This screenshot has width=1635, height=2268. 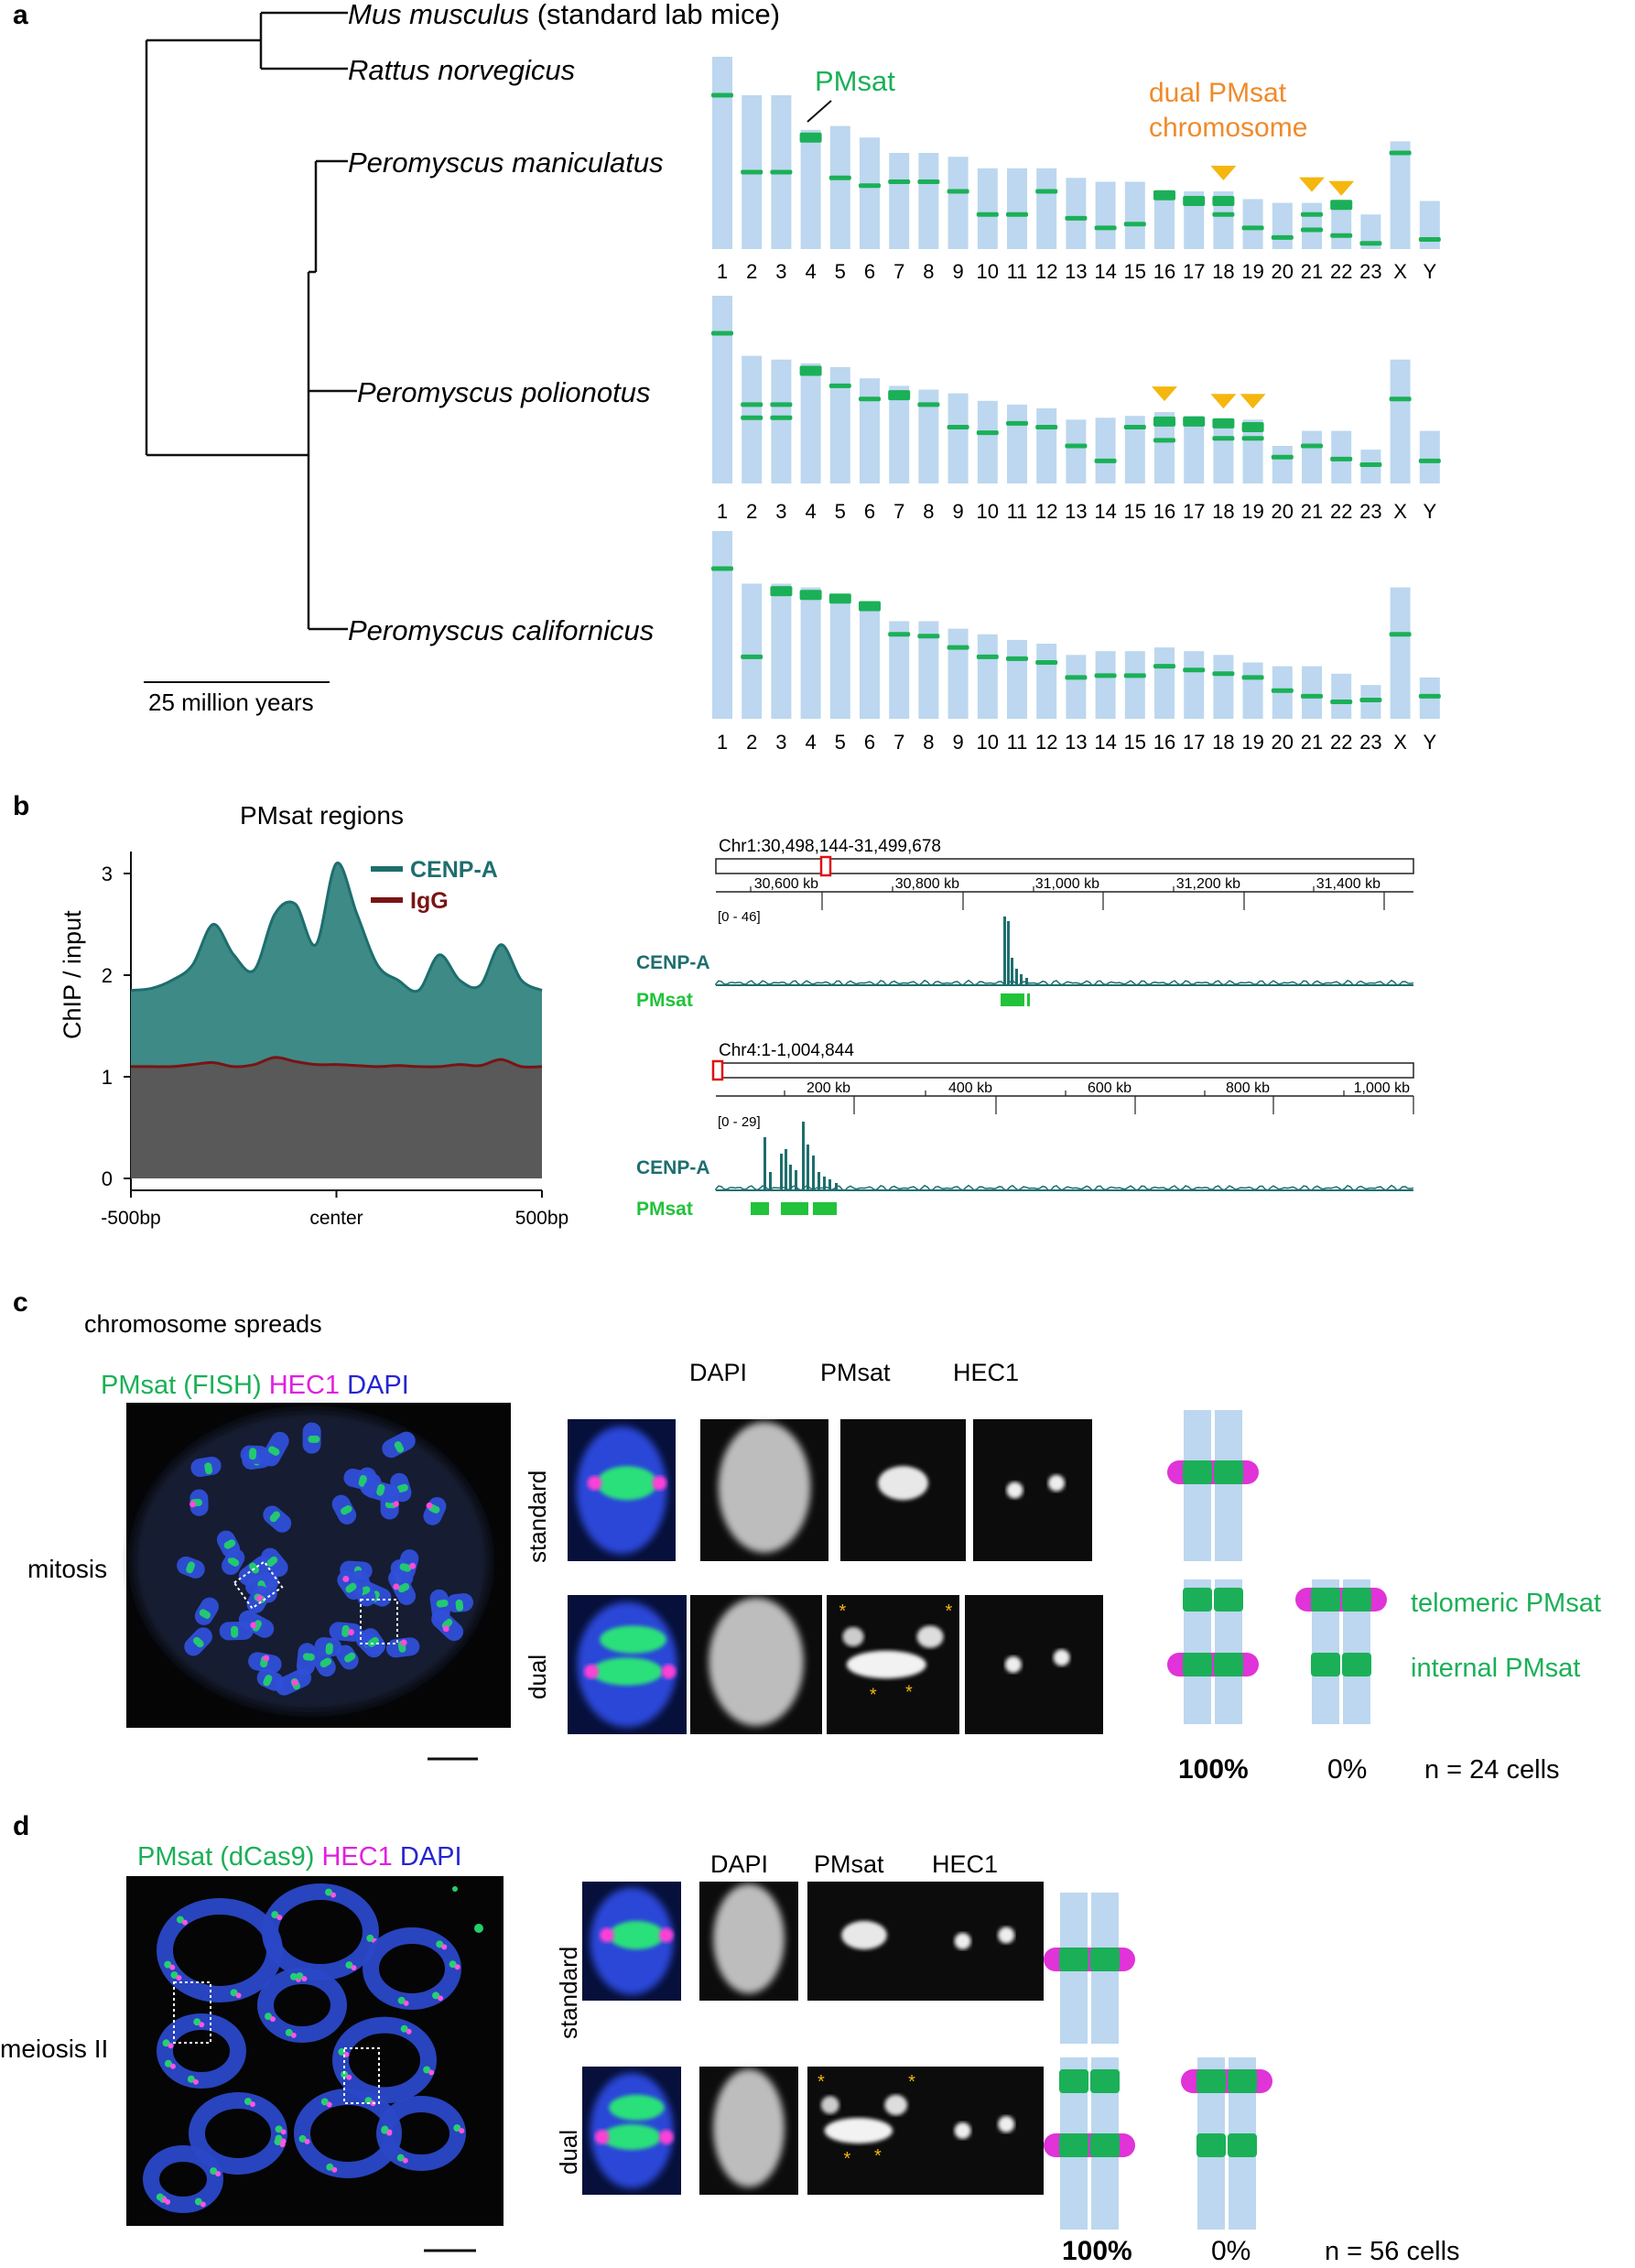 What do you see at coordinates (757, 1662) in the screenshot?
I see `dapi-signal` at bounding box center [757, 1662].